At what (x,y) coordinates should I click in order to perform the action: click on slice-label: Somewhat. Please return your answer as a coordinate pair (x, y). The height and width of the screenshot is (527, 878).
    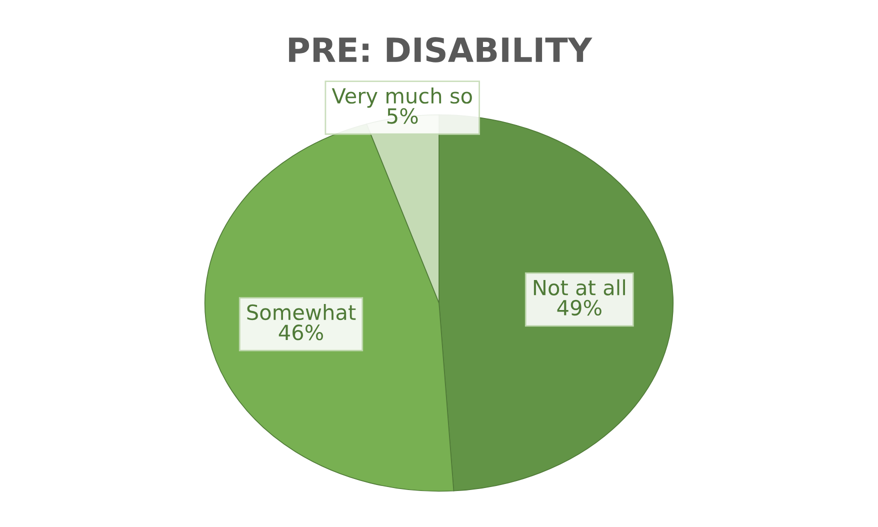
    Looking at the image, I should click on (301, 312).